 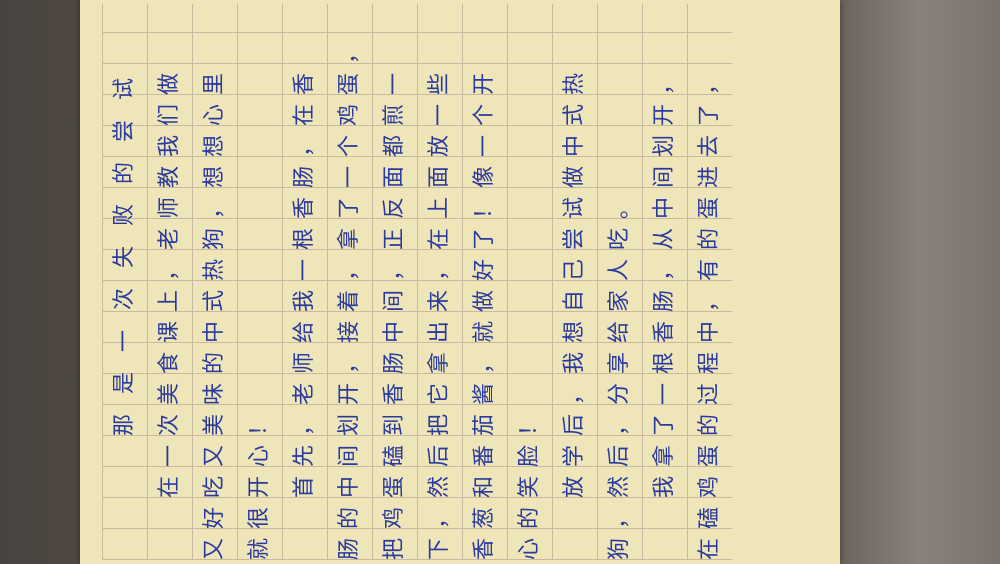 I want to click on line-text: 在一次美食课上，老师教我们做, so click(x=169, y=280).